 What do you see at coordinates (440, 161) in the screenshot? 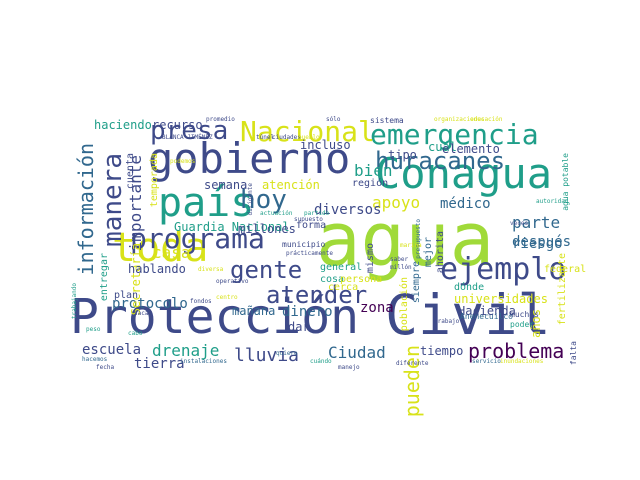
I see `word-11: huracanes` at bounding box center [440, 161].